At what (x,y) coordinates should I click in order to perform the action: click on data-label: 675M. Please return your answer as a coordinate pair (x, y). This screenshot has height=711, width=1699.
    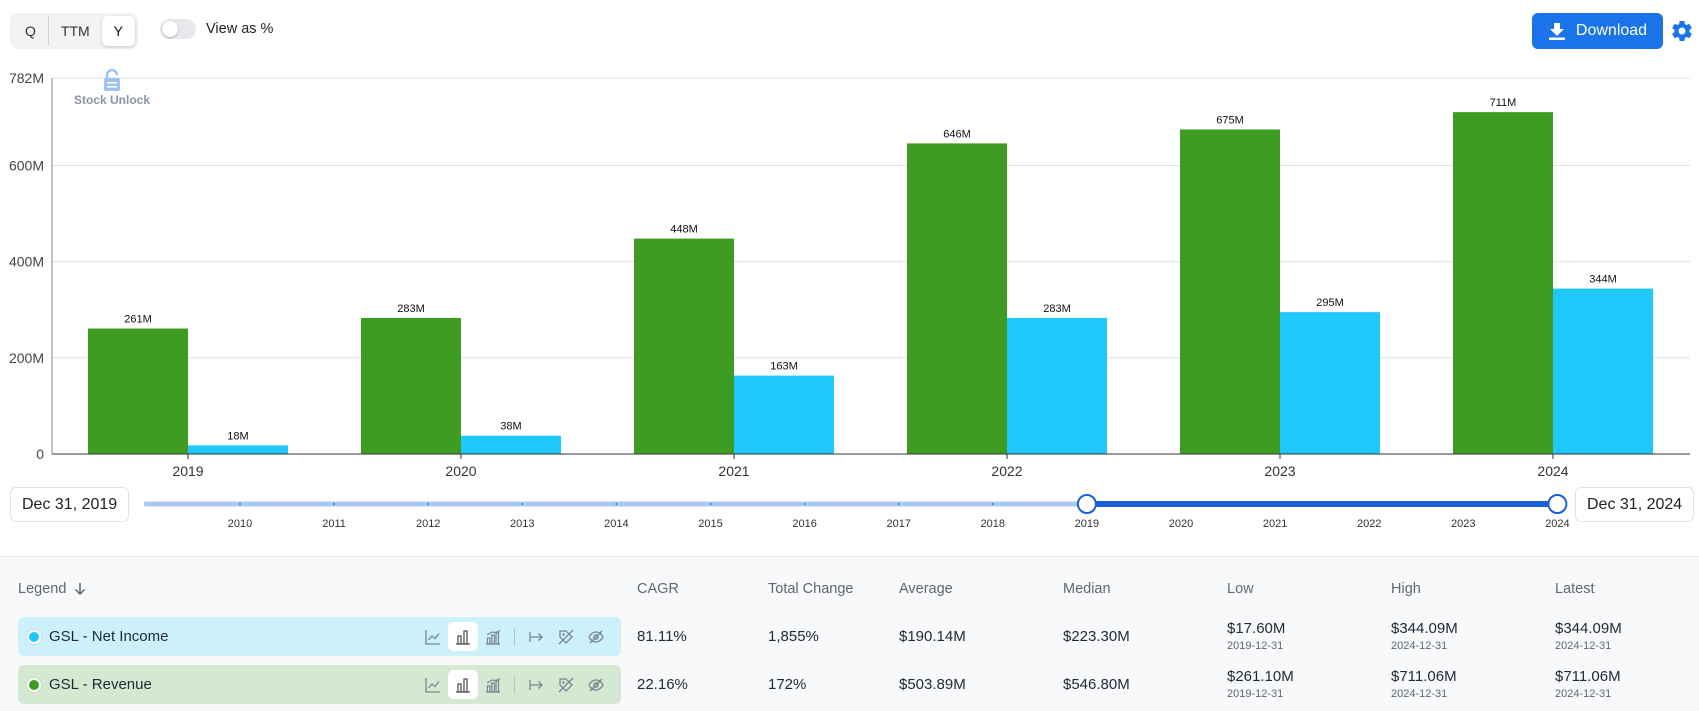
    Looking at the image, I should click on (1230, 120).